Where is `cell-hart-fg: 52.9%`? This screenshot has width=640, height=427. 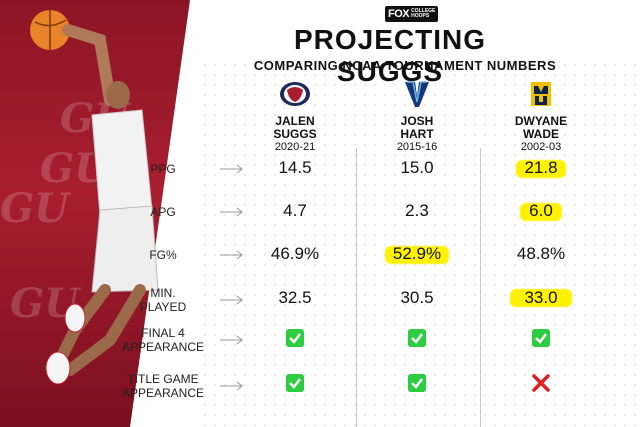 cell-hart-fg: 52.9% is located at coordinates (417, 253).